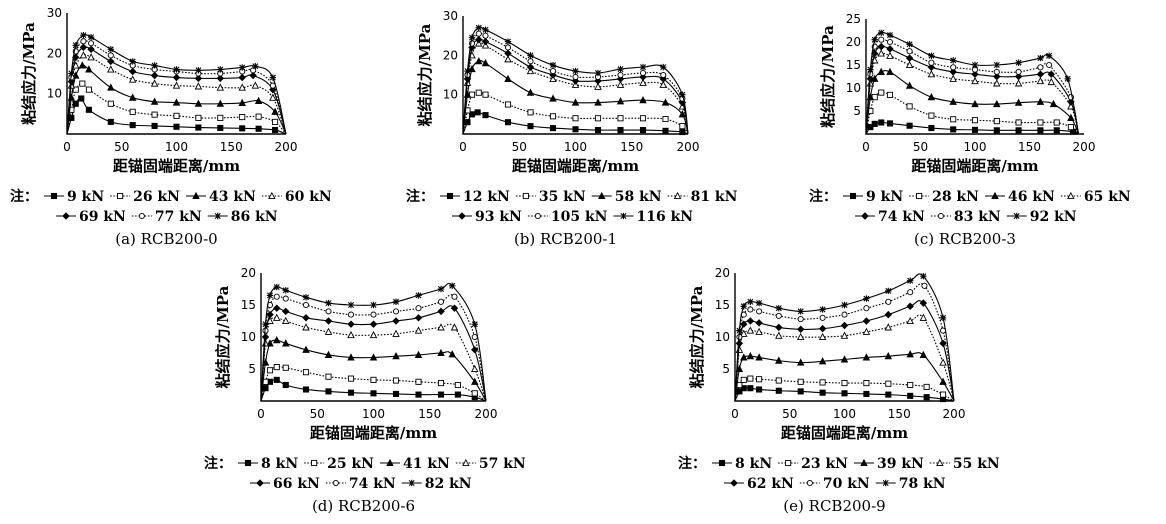 This screenshot has height=524, width=1166. Describe the element at coordinates (900, 464) in the screenshot. I see `legend-label: 39 kN` at that location.